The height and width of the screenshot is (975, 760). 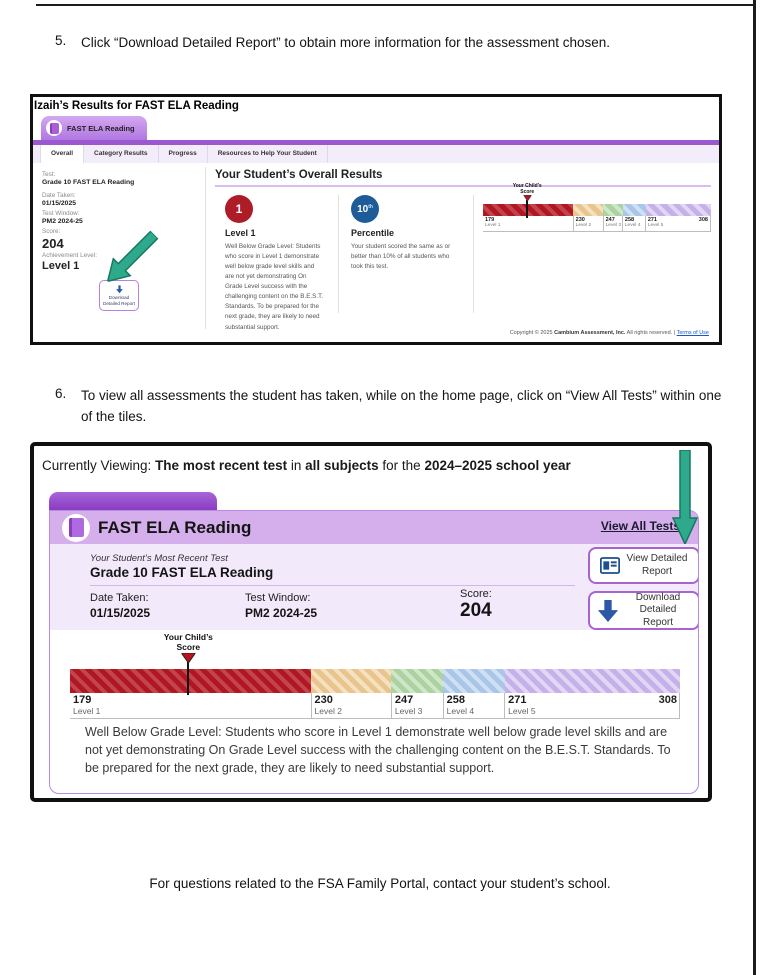 I want to click on step-number: 6., so click(x=61, y=393).